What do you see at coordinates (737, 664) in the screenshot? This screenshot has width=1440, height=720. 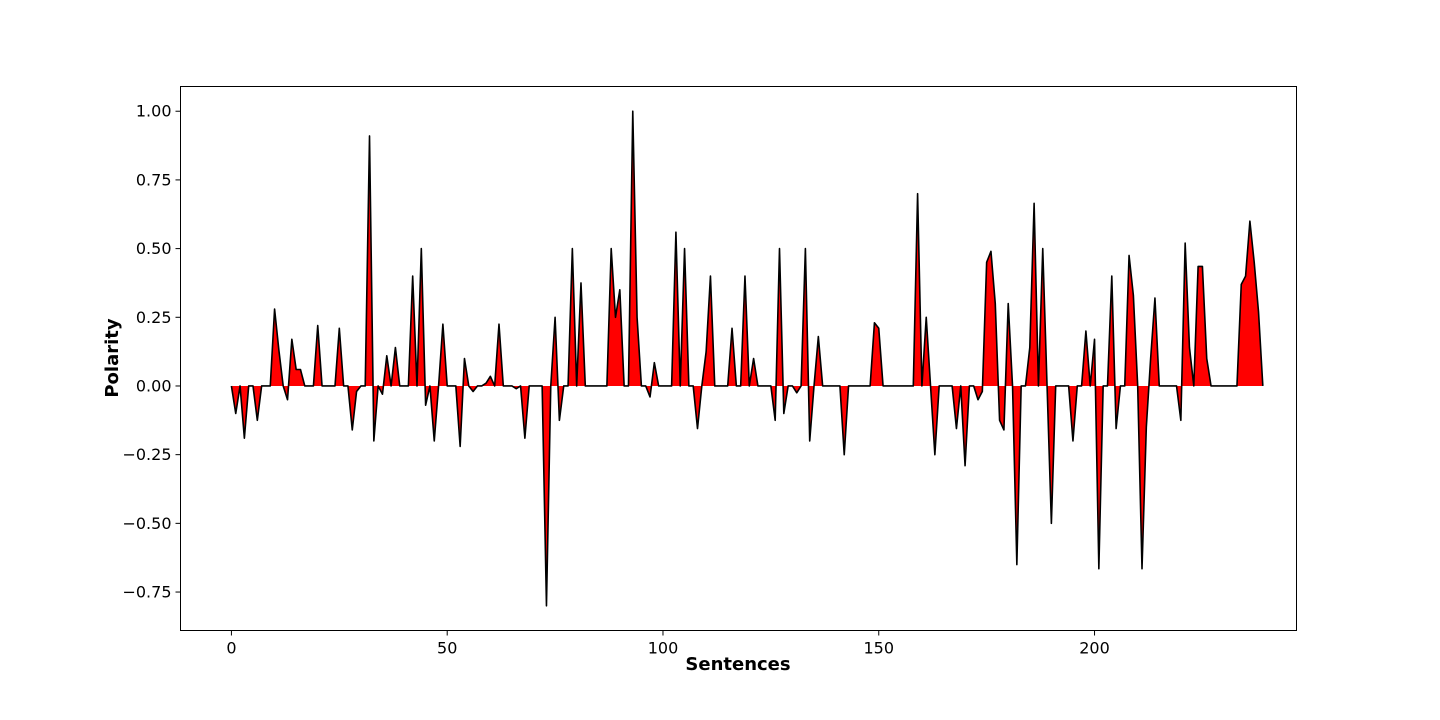 I see `x-axis-label: Sentences` at bounding box center [737, 664].